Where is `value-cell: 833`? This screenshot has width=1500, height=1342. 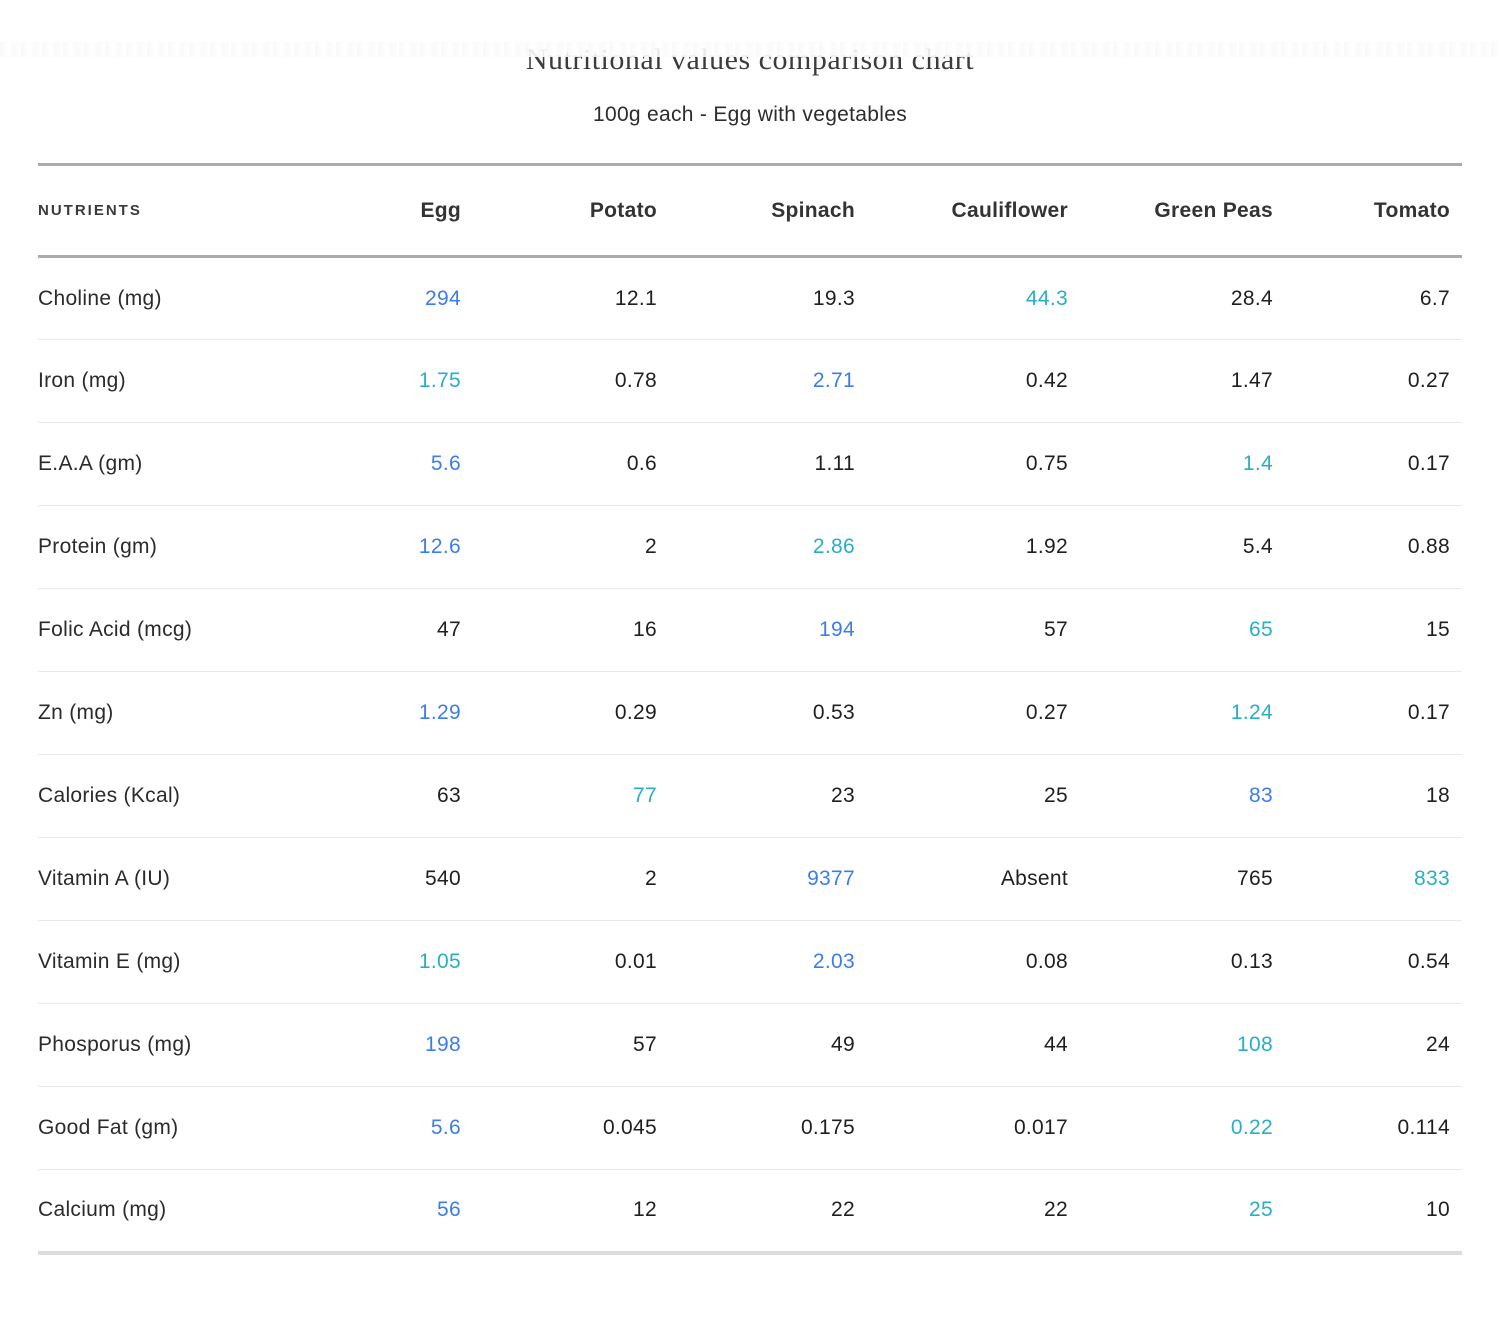 value-cell: 833 is located at coordinates (1432, 878).